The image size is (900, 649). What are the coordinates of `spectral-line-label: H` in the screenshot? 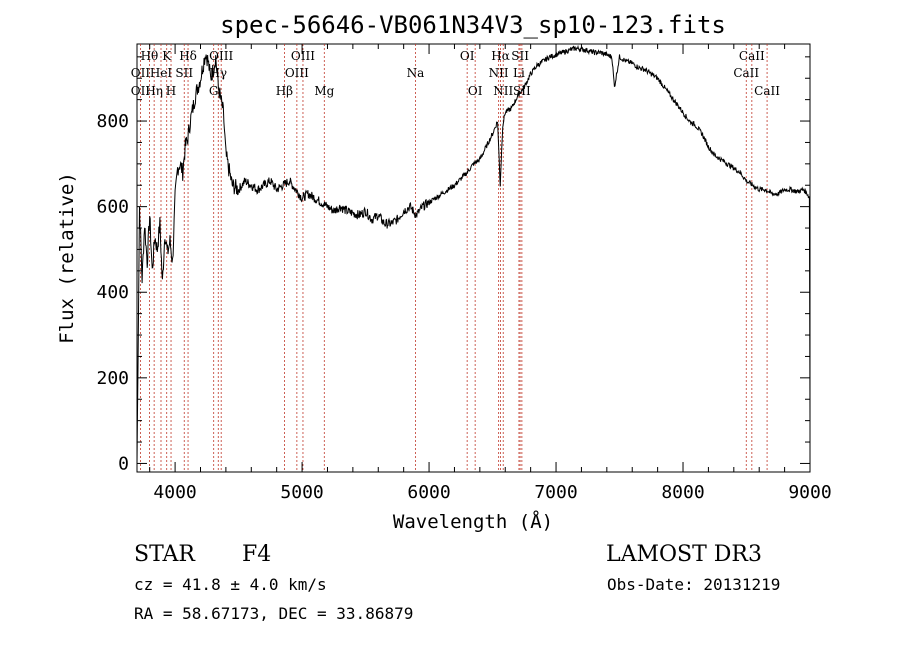 It's located at (171, 91).